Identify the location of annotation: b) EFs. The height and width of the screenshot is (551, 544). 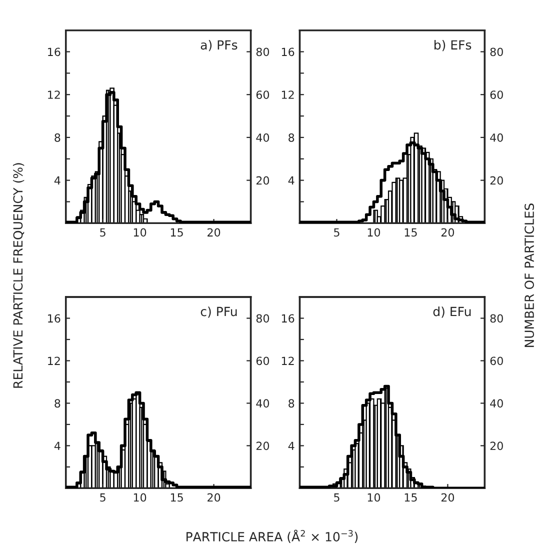
(453, 46).